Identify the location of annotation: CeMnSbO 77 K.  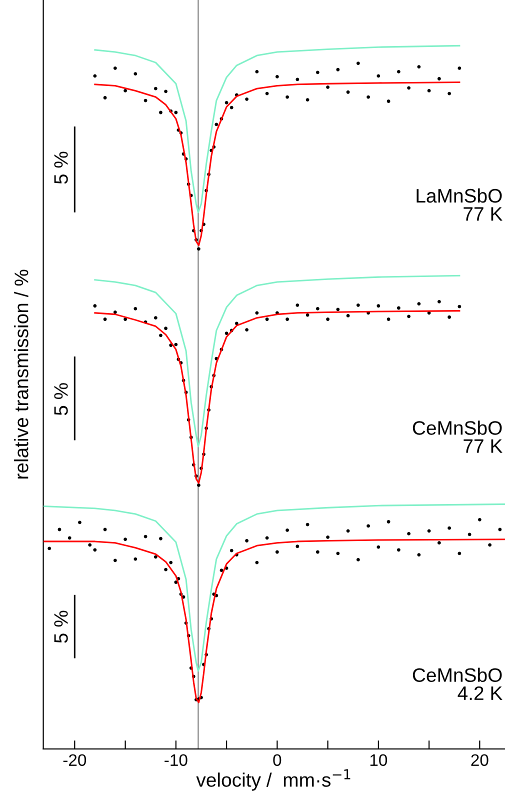
(457, 436).